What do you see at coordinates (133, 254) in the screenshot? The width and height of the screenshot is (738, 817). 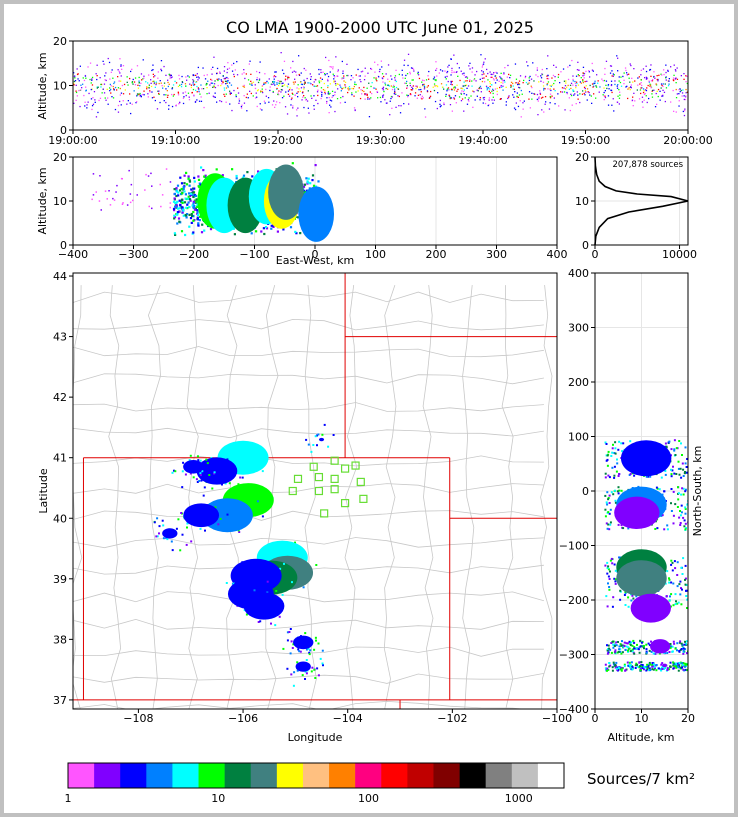 I see `ew-tick: −300` at bounding box center [133, 254].